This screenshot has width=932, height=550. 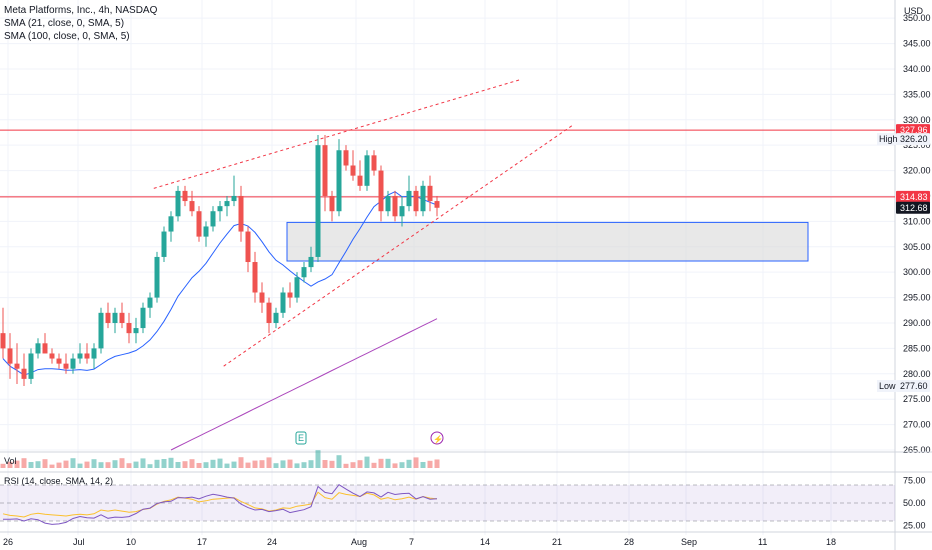 What do you see at coordinates (67, 36) in the screenshot?
I see `sma100-legend: SMA (100, close, 0, SMA, 5)` at bounding box center [67, 36].